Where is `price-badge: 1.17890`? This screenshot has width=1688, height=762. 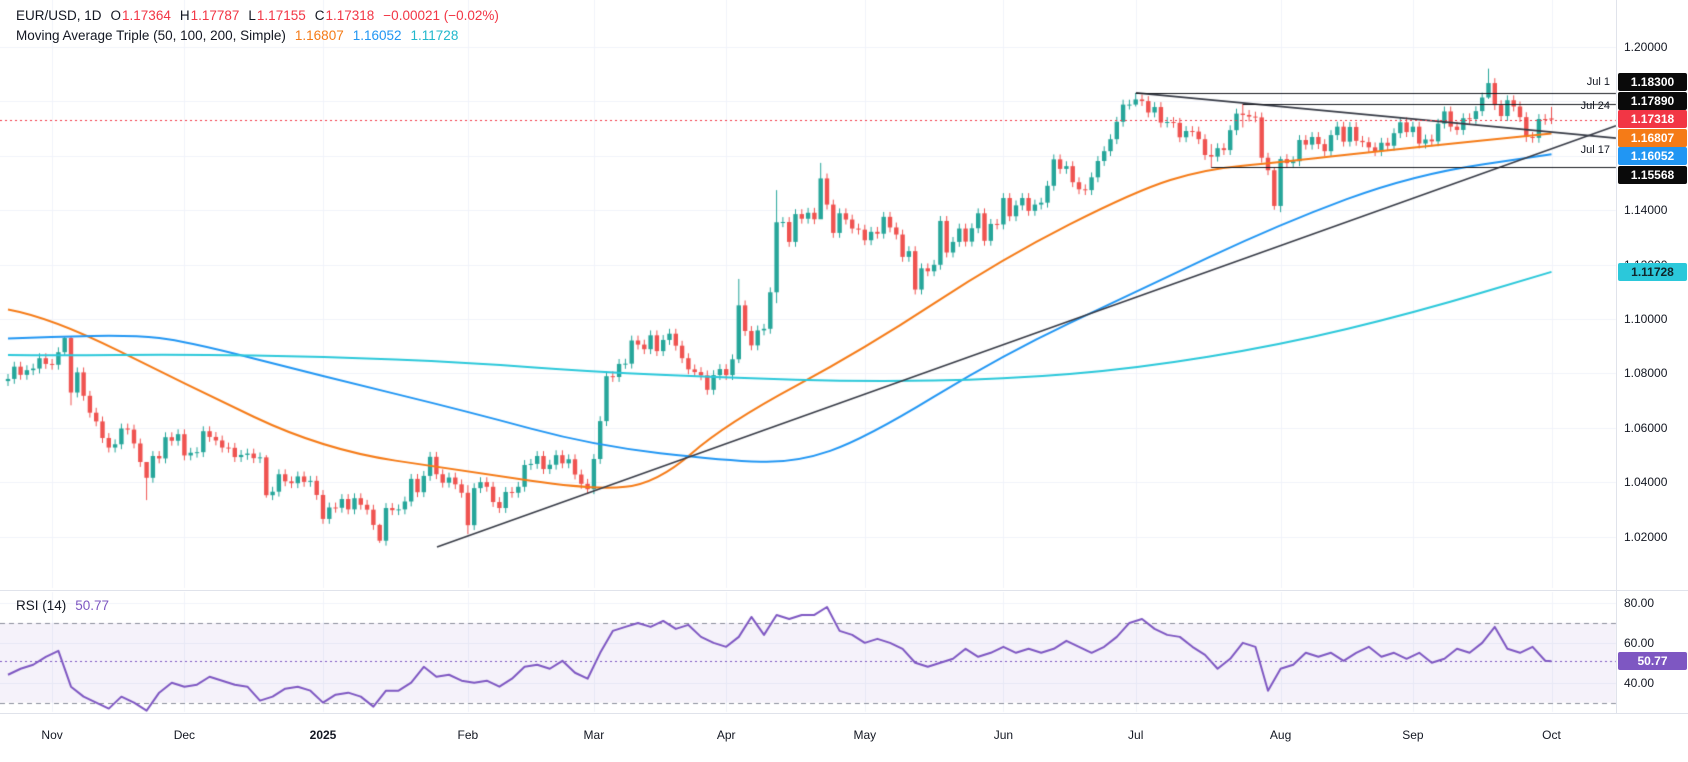 price-badge: 1.17890 is located at coordinates (1652, 100).